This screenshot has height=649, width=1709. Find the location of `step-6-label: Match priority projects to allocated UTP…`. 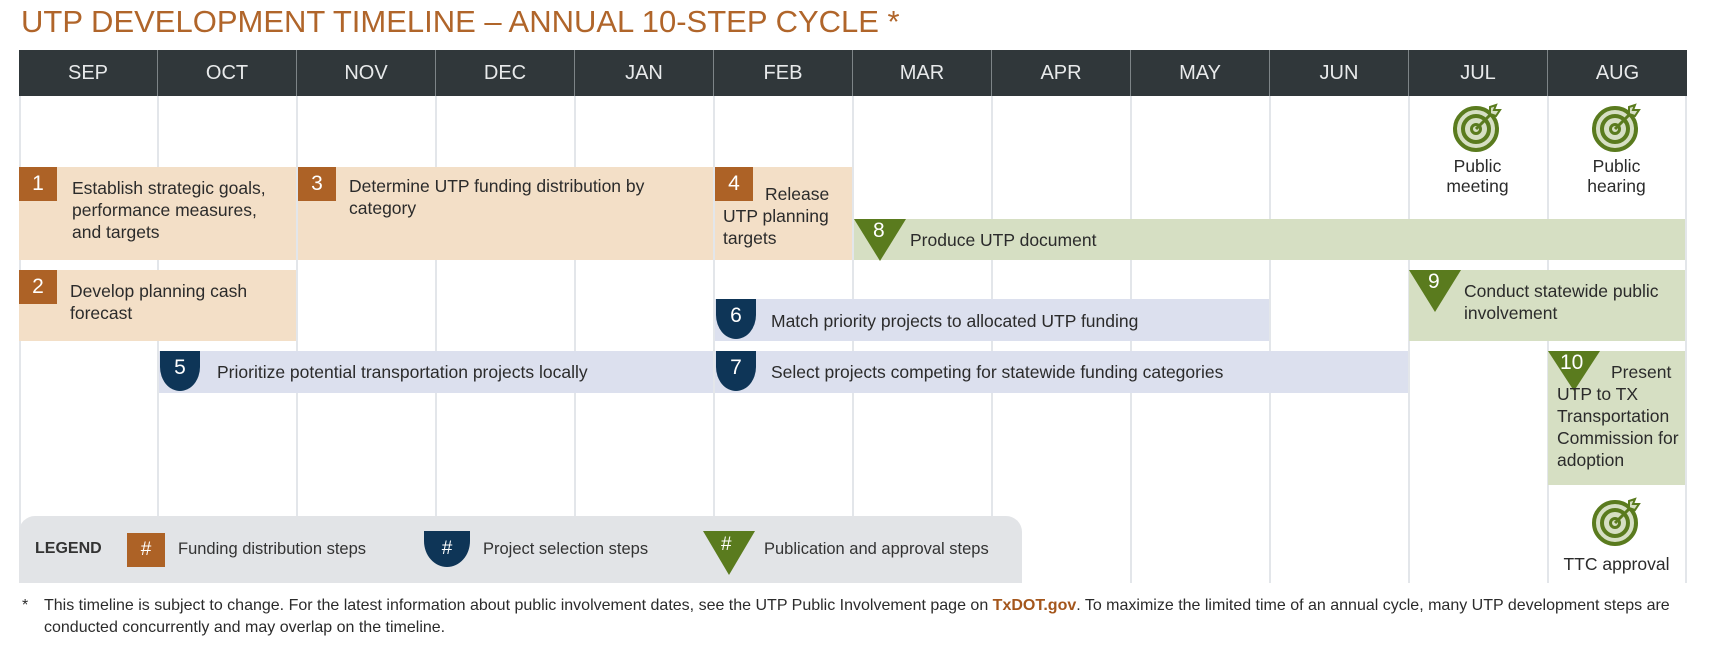

step-6-label: Match priority projects to allocated UTP… is located at coordinates (955, 321).